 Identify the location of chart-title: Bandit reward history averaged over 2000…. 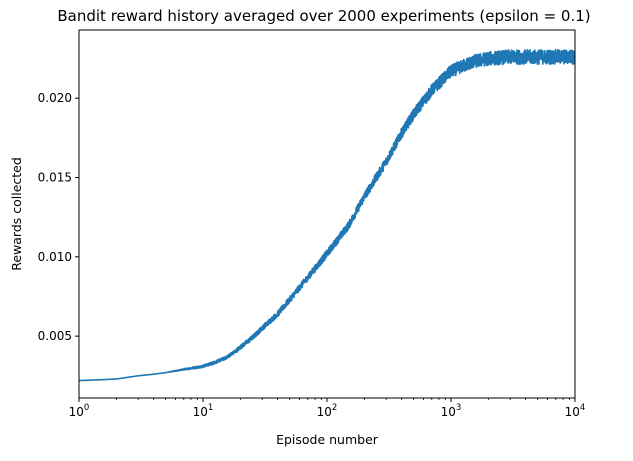
(323, 16).